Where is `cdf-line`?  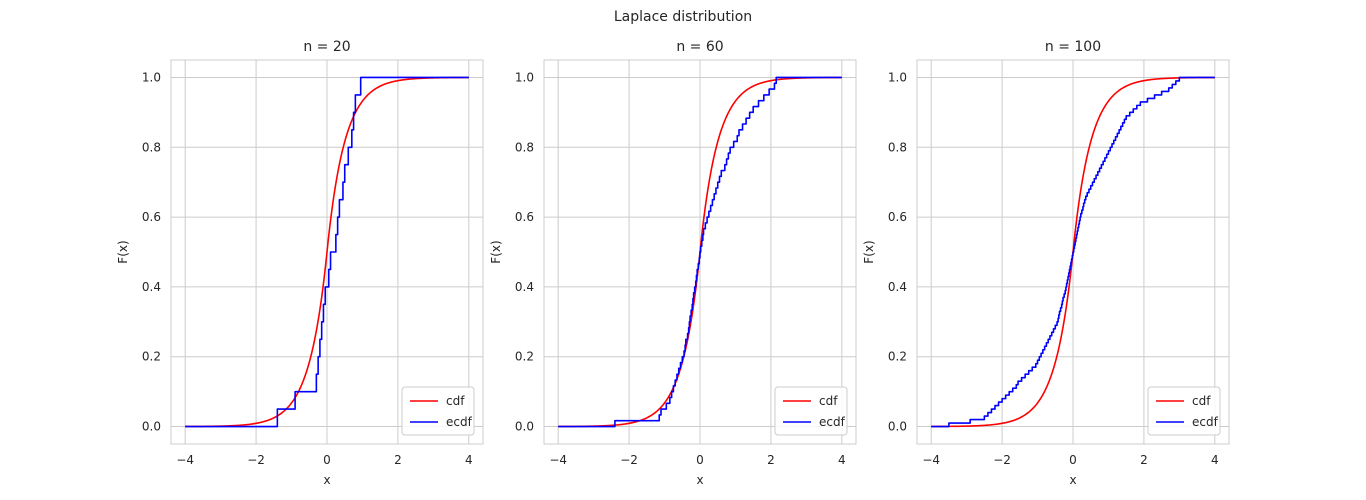
cdf-line is located at coordinates (327, 252).